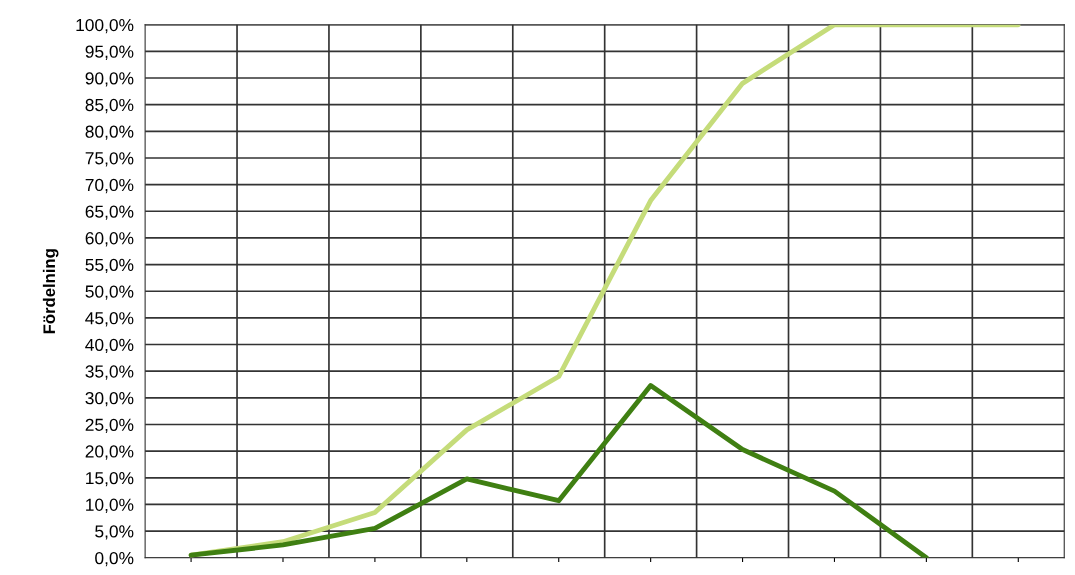  Describe the element at coordinates (109, 212) in the screenshot. I see `y-tick-label: 65,0%` at that location.